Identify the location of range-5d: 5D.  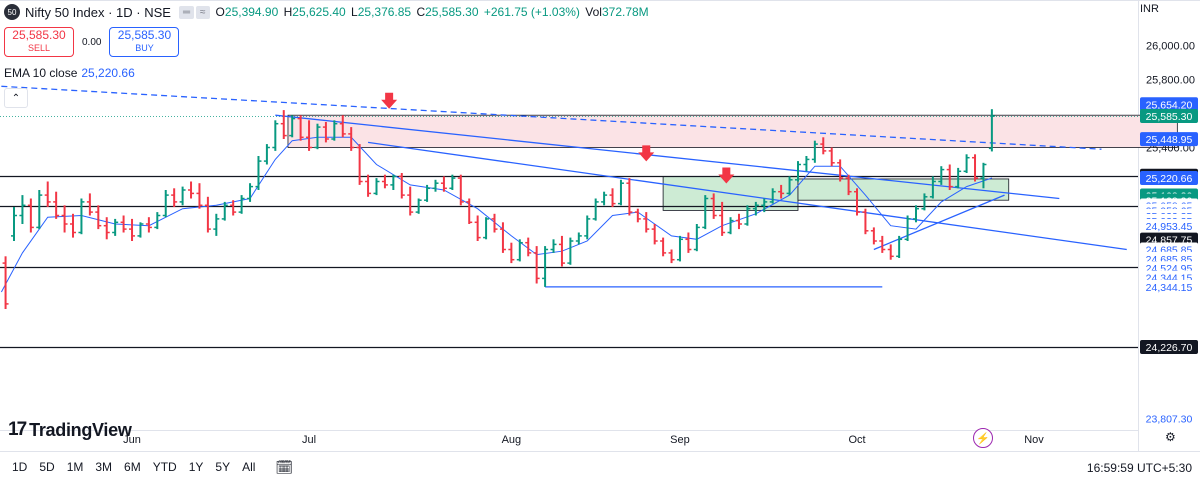
(47, 467).